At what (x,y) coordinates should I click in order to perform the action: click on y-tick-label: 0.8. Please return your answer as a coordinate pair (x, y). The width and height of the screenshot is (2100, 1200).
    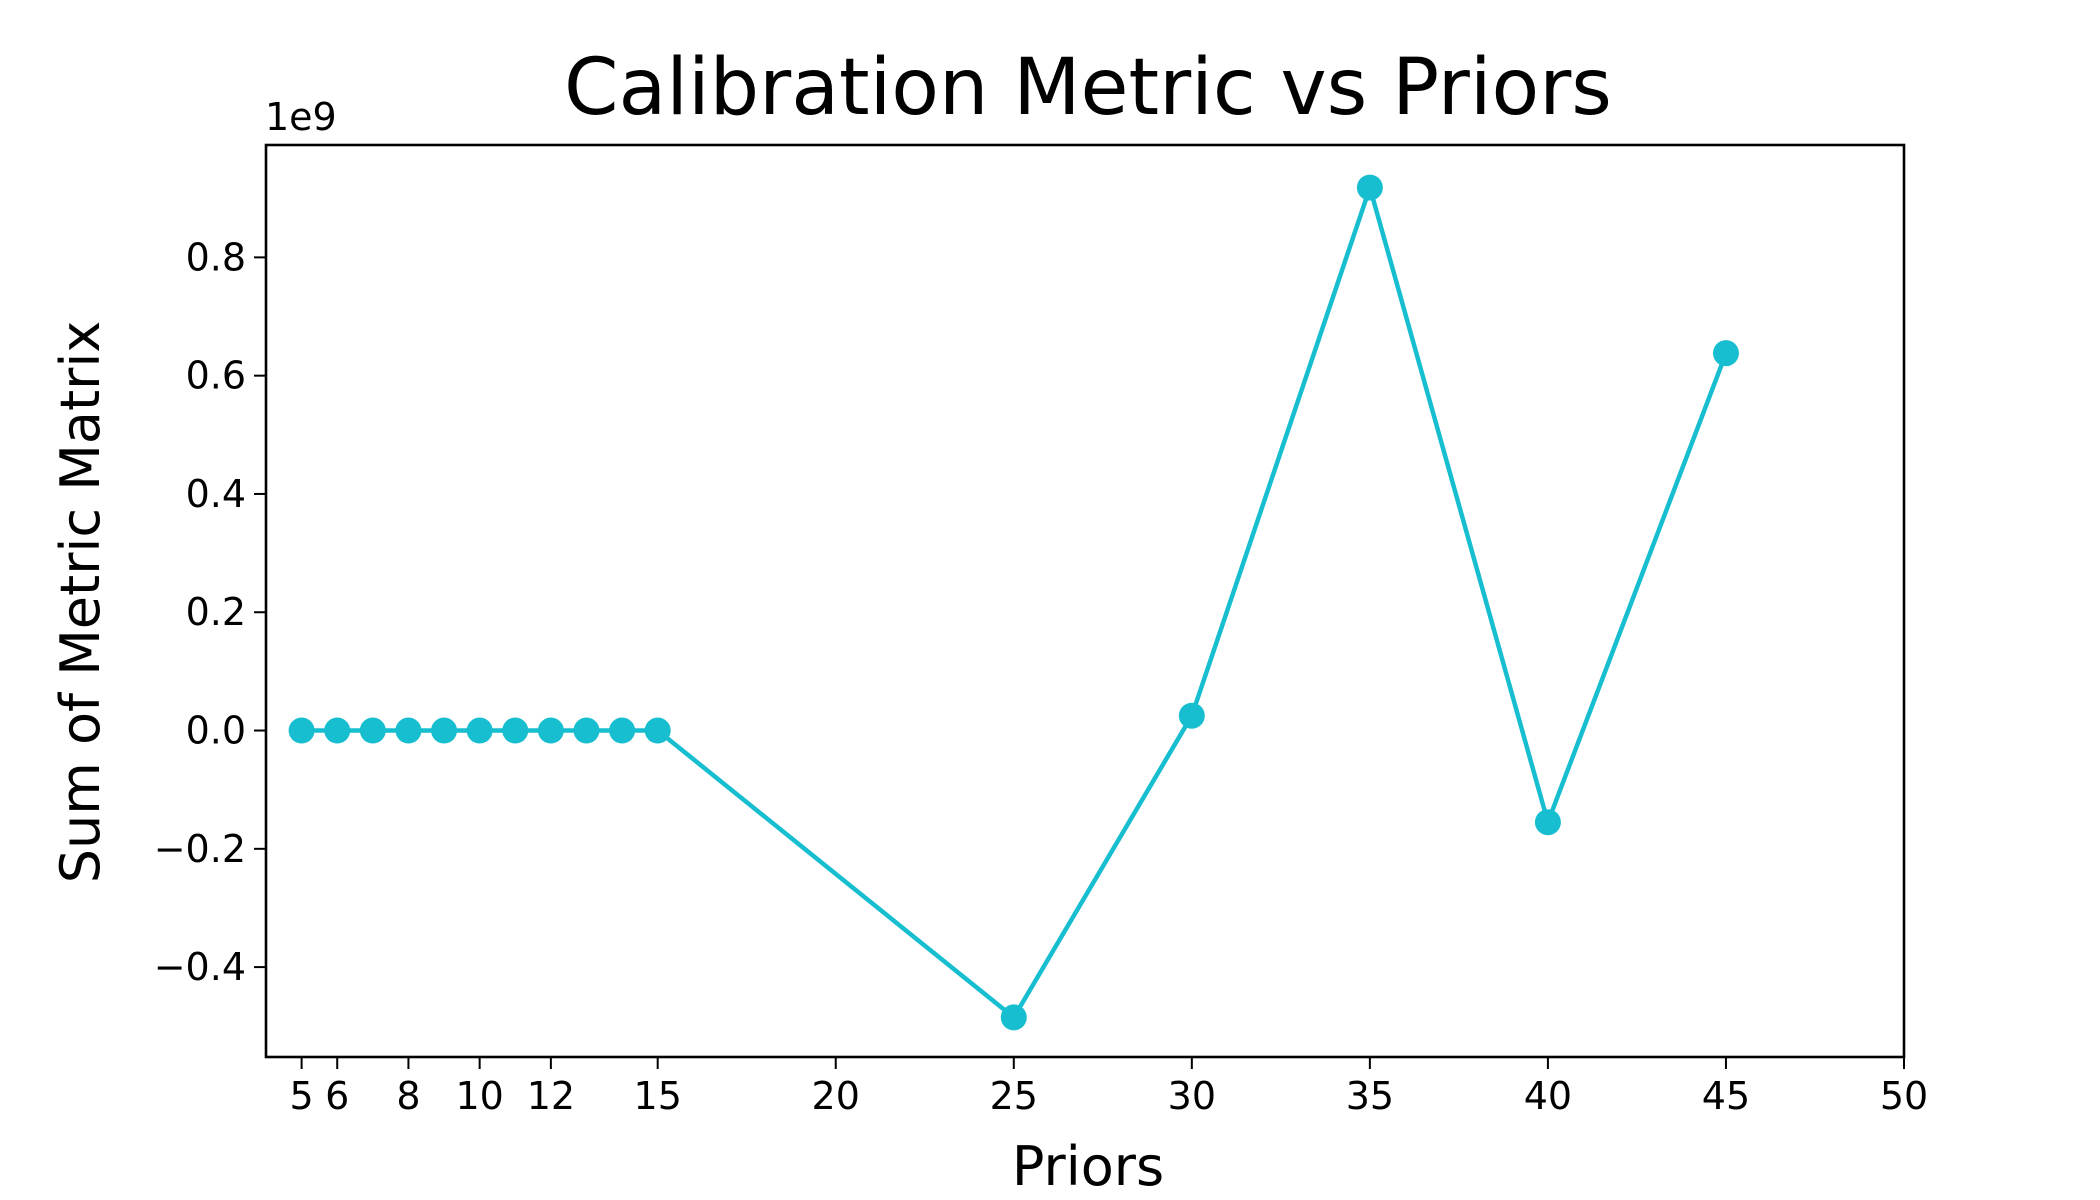
    Looking at the image, I should click on (216, 257).